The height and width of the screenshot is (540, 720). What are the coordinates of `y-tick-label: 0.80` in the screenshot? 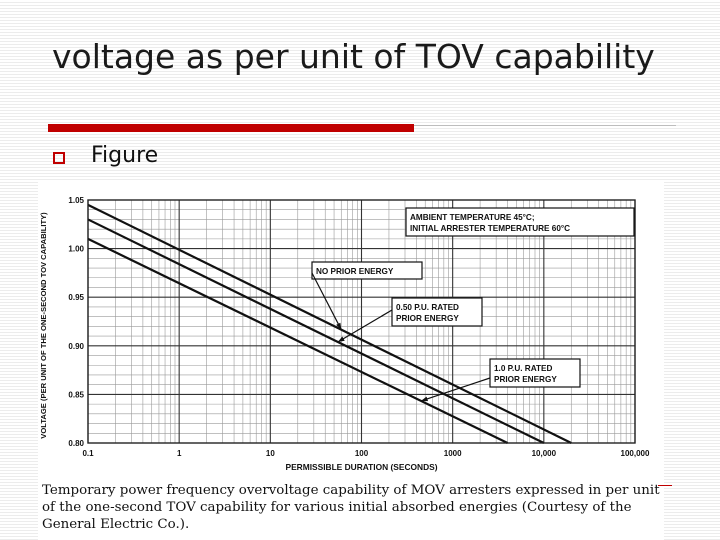 It's located at (76, 443).